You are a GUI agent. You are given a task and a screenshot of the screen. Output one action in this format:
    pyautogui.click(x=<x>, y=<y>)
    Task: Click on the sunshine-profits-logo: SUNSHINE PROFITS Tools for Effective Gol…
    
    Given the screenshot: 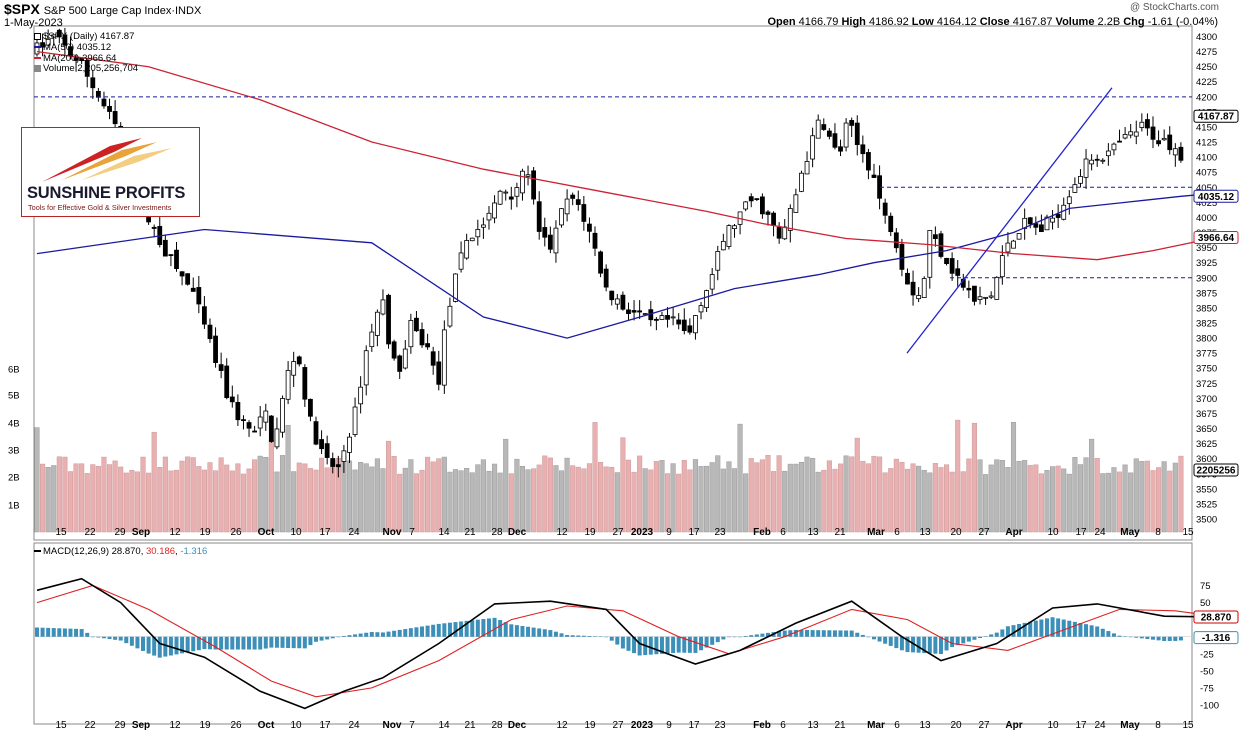 What is the action you would take?
    pyautogui.click(x=110, y=172)
    